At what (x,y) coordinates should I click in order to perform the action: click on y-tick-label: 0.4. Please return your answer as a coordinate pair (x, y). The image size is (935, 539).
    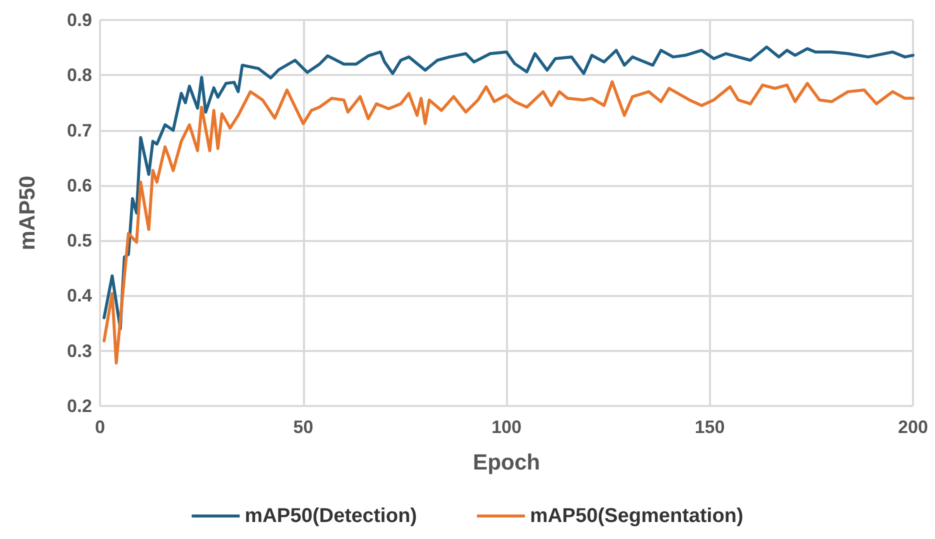
    Looking at the image, I should click on (79, 296).